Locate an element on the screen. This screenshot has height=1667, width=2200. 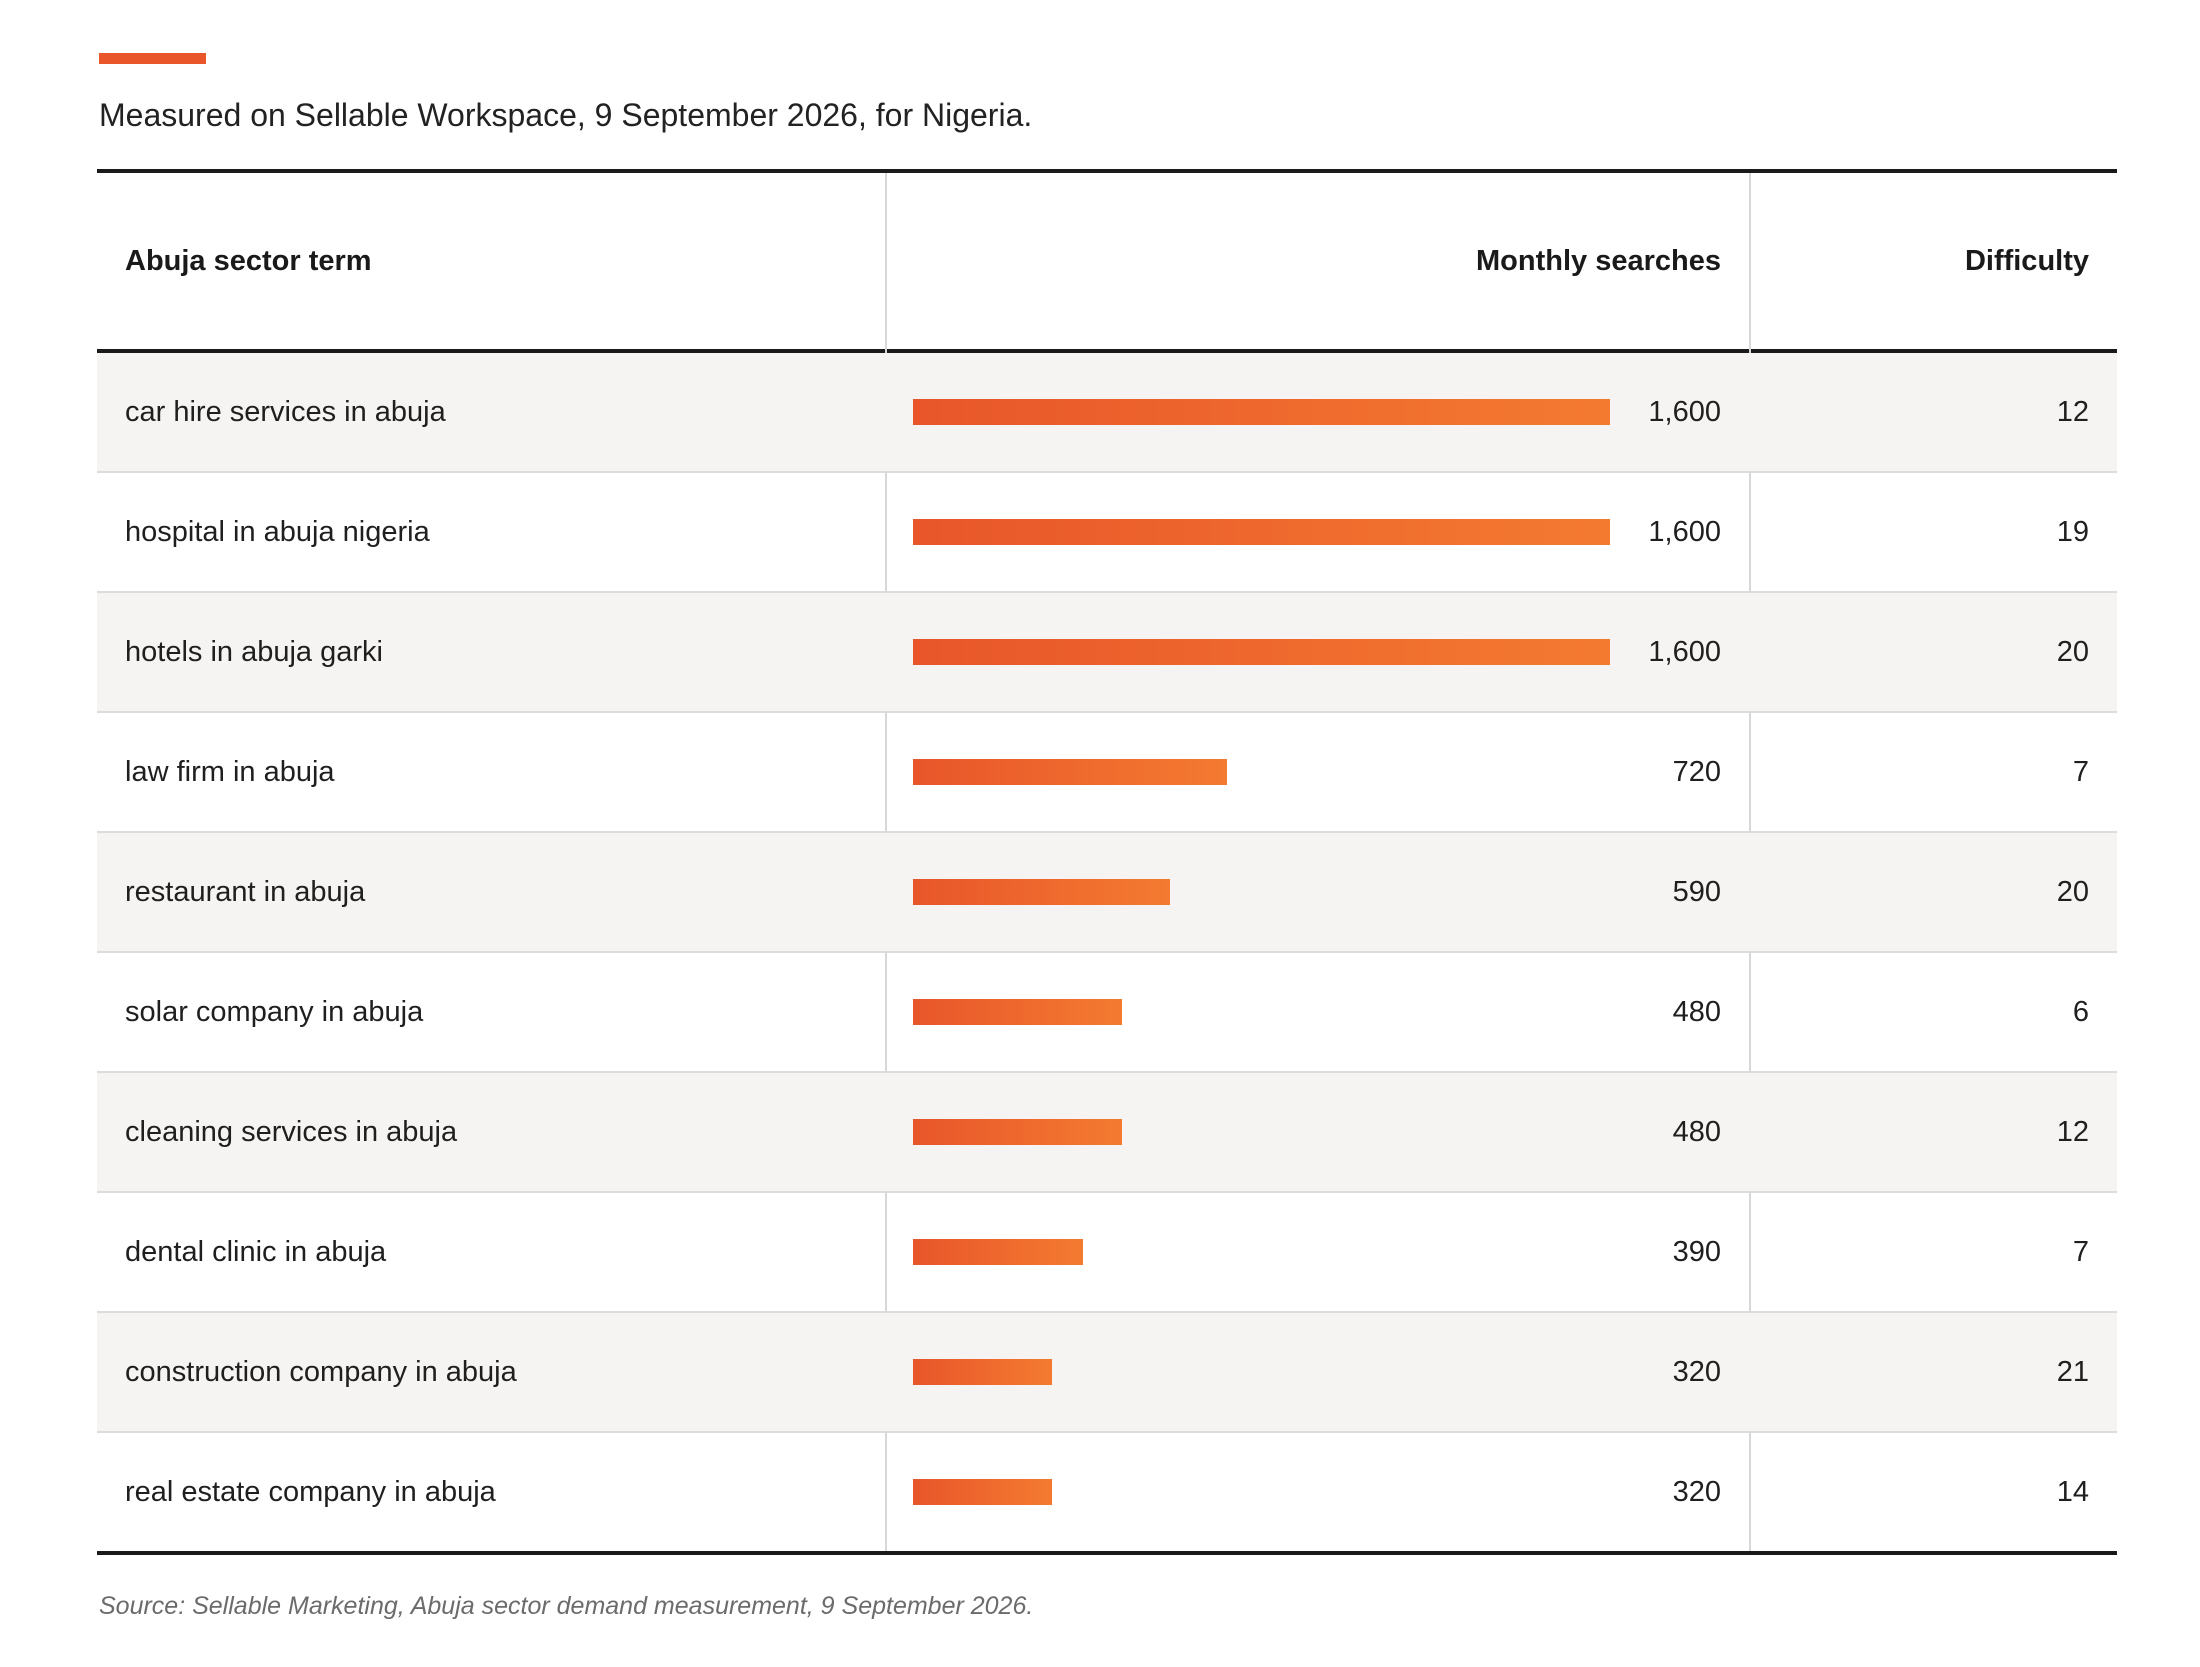
term-cell: hotels in abuja garki is located at coordinates (254, 651).